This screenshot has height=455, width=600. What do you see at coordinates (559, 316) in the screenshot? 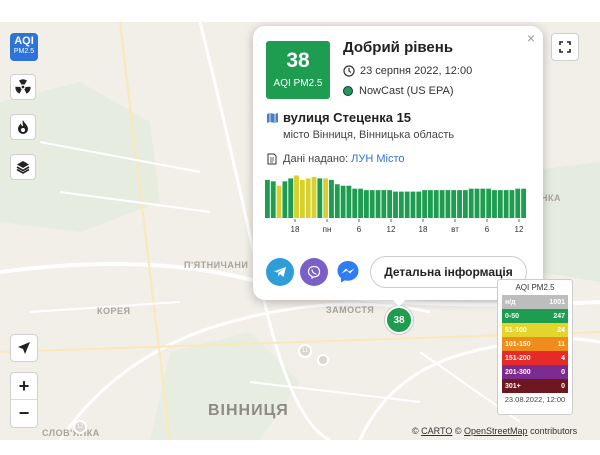
I see `legend-count: 247` at bounding box center [559, 316].